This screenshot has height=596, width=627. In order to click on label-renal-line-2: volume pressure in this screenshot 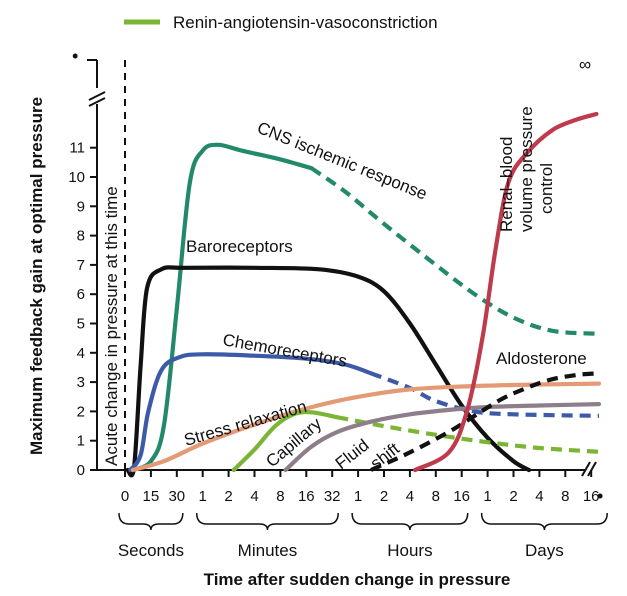, I will do `click(526, 169)`.